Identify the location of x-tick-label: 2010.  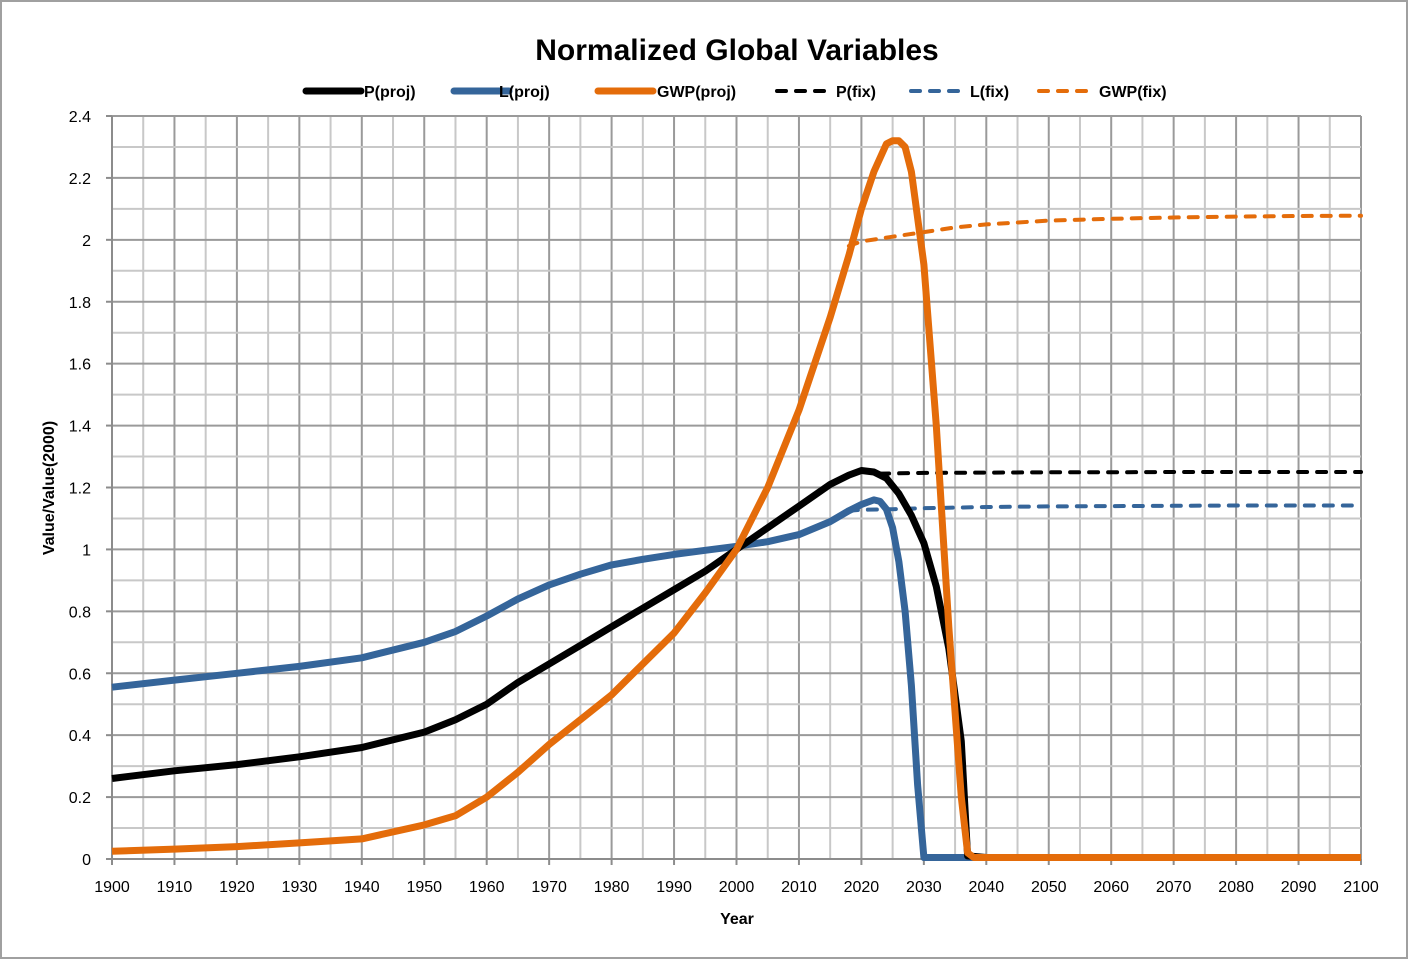
(799, 887).